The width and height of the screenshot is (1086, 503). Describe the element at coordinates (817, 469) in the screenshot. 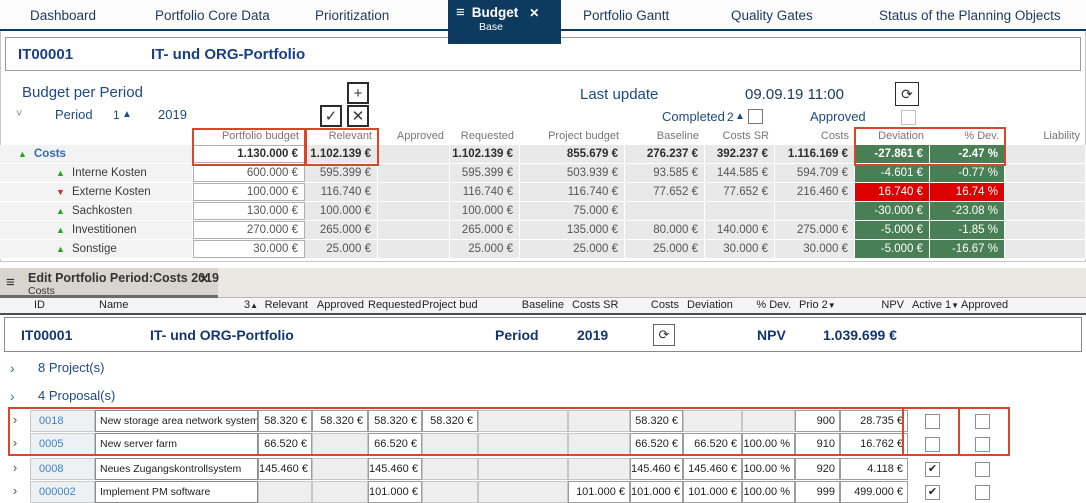

I see `prio-cell: 920` at that location.